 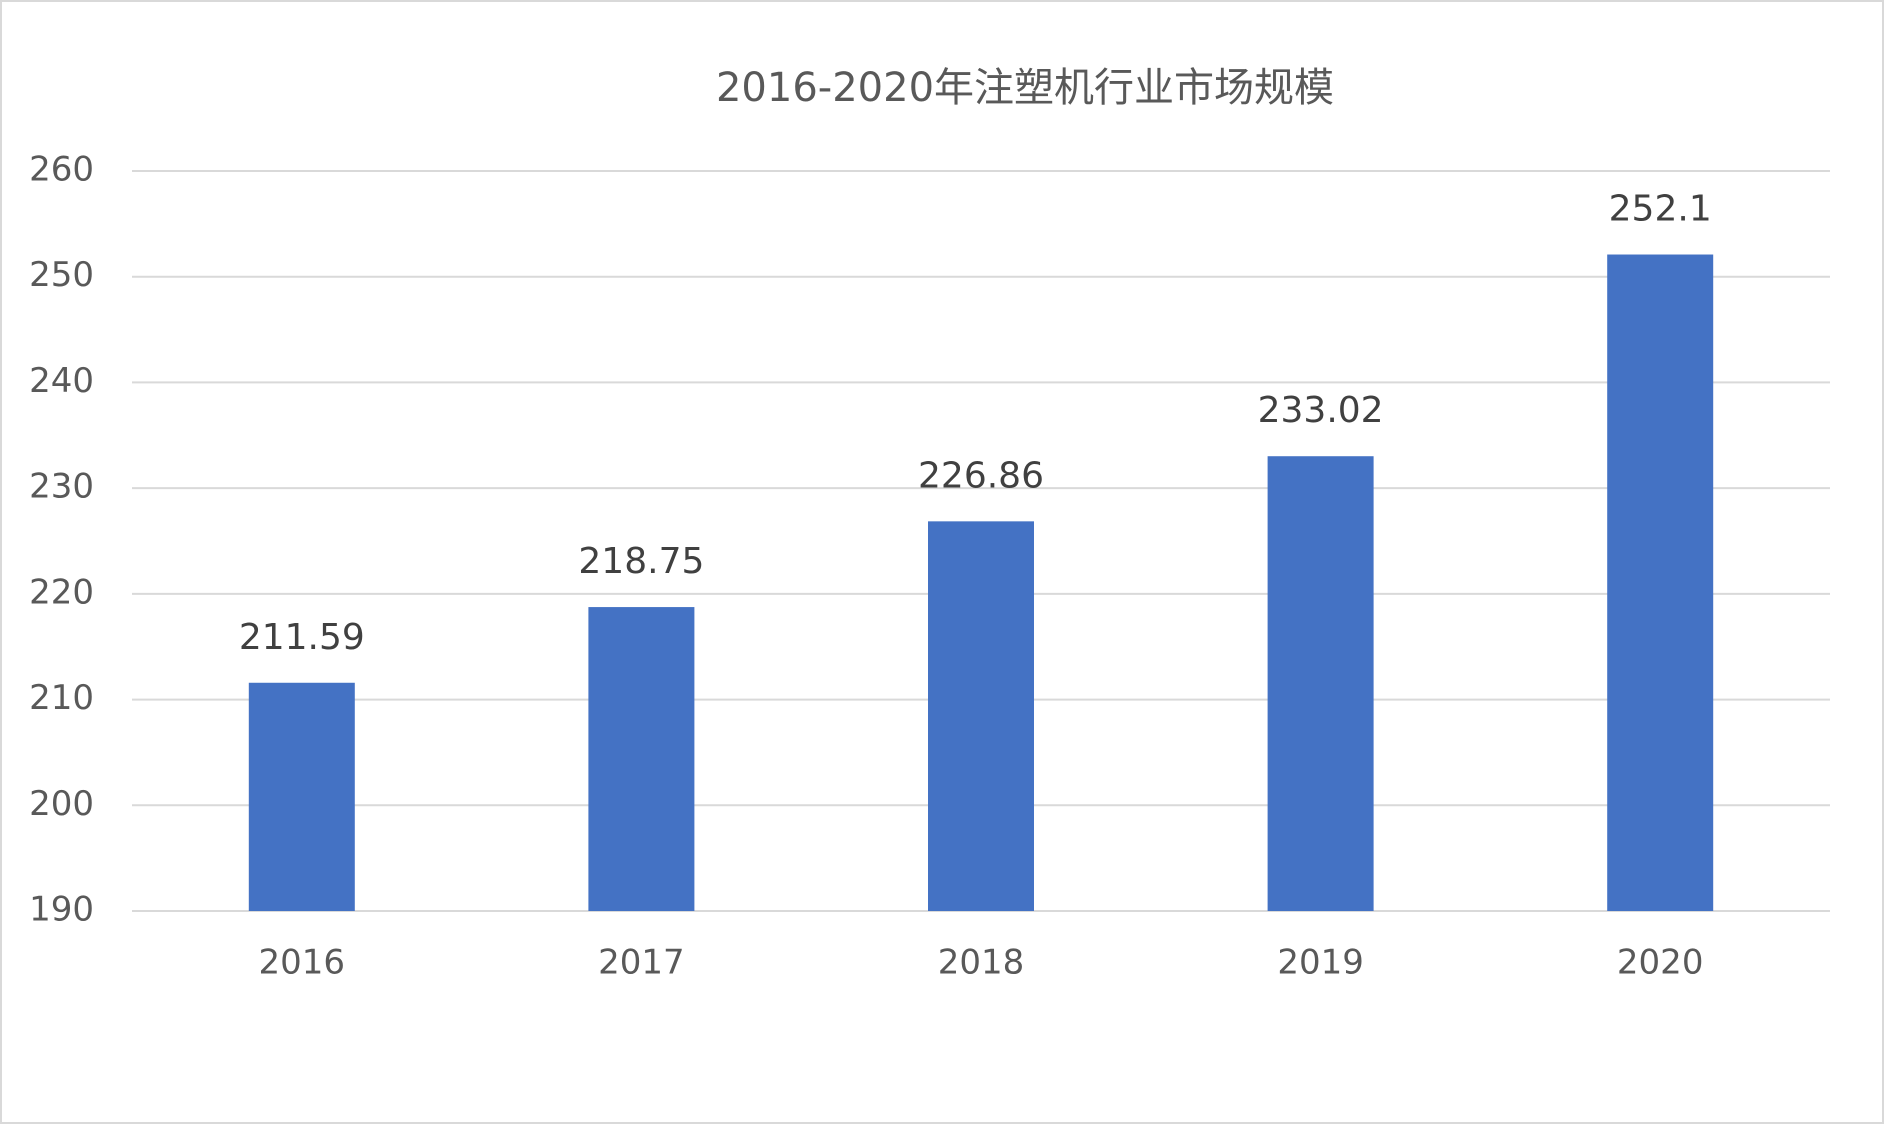 What do you see at coordinates (302, 963) in the screenshot?
I see `x-tick-label: 2016` at bounding box center [302, 963].